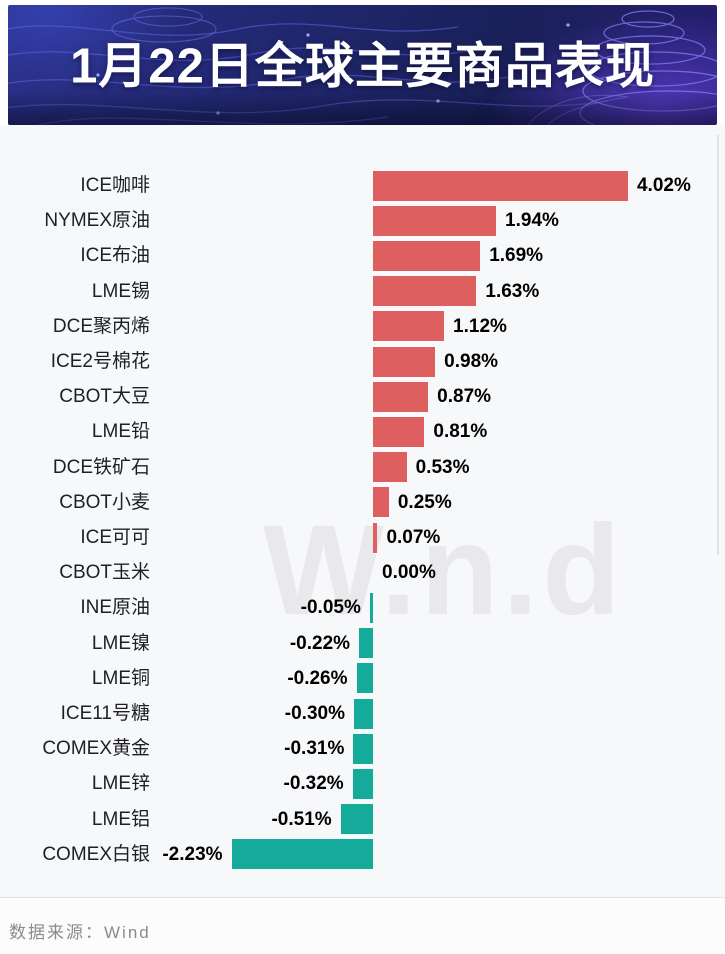  Describe the element at coordinates (362, 572) in the screenshot. I see `chart-row: CBOT玉米 0.00%` at that location.